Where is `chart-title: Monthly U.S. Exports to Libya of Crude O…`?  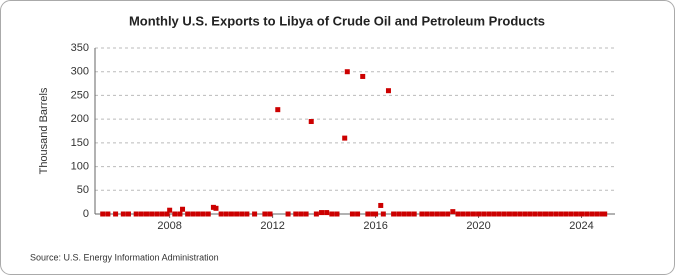 chart-title: Monthly U.S. Exports to Libya of Crude O… is located at coordinates (337, 20).